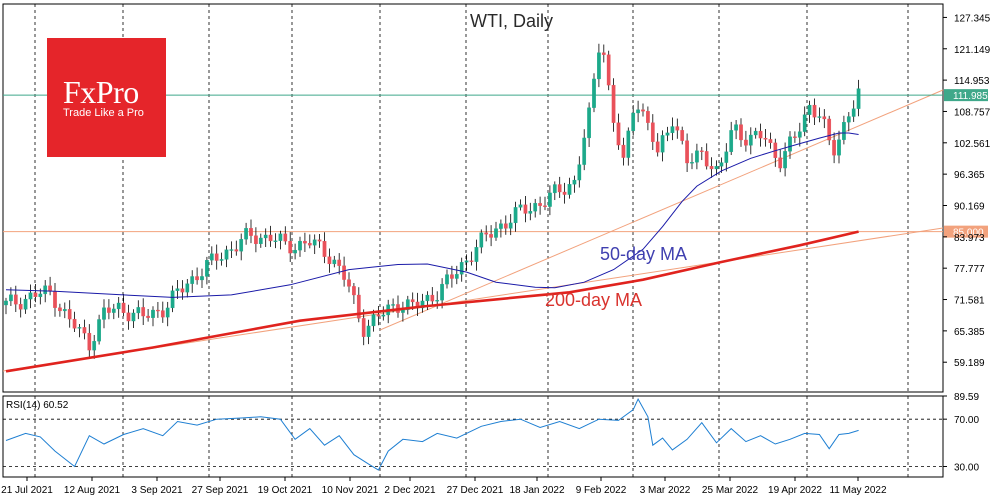  What do you see at coordinates (972, 81) in the screenshot?
I see `y-tick-label: 114.953` at bounding box center [972, 81].